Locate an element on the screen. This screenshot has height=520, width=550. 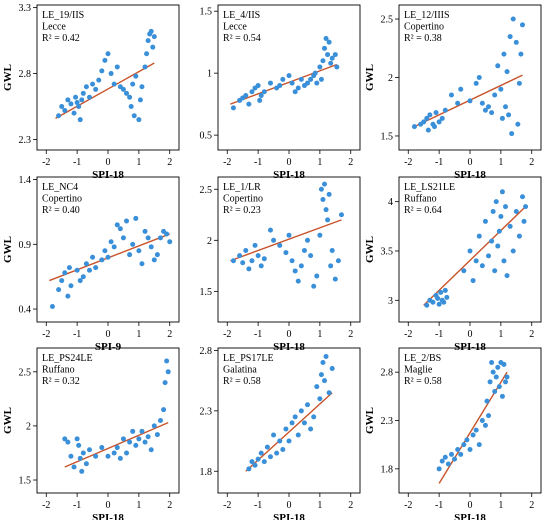
y-tick-label: 3.5 is located at coordinates (387, 251).